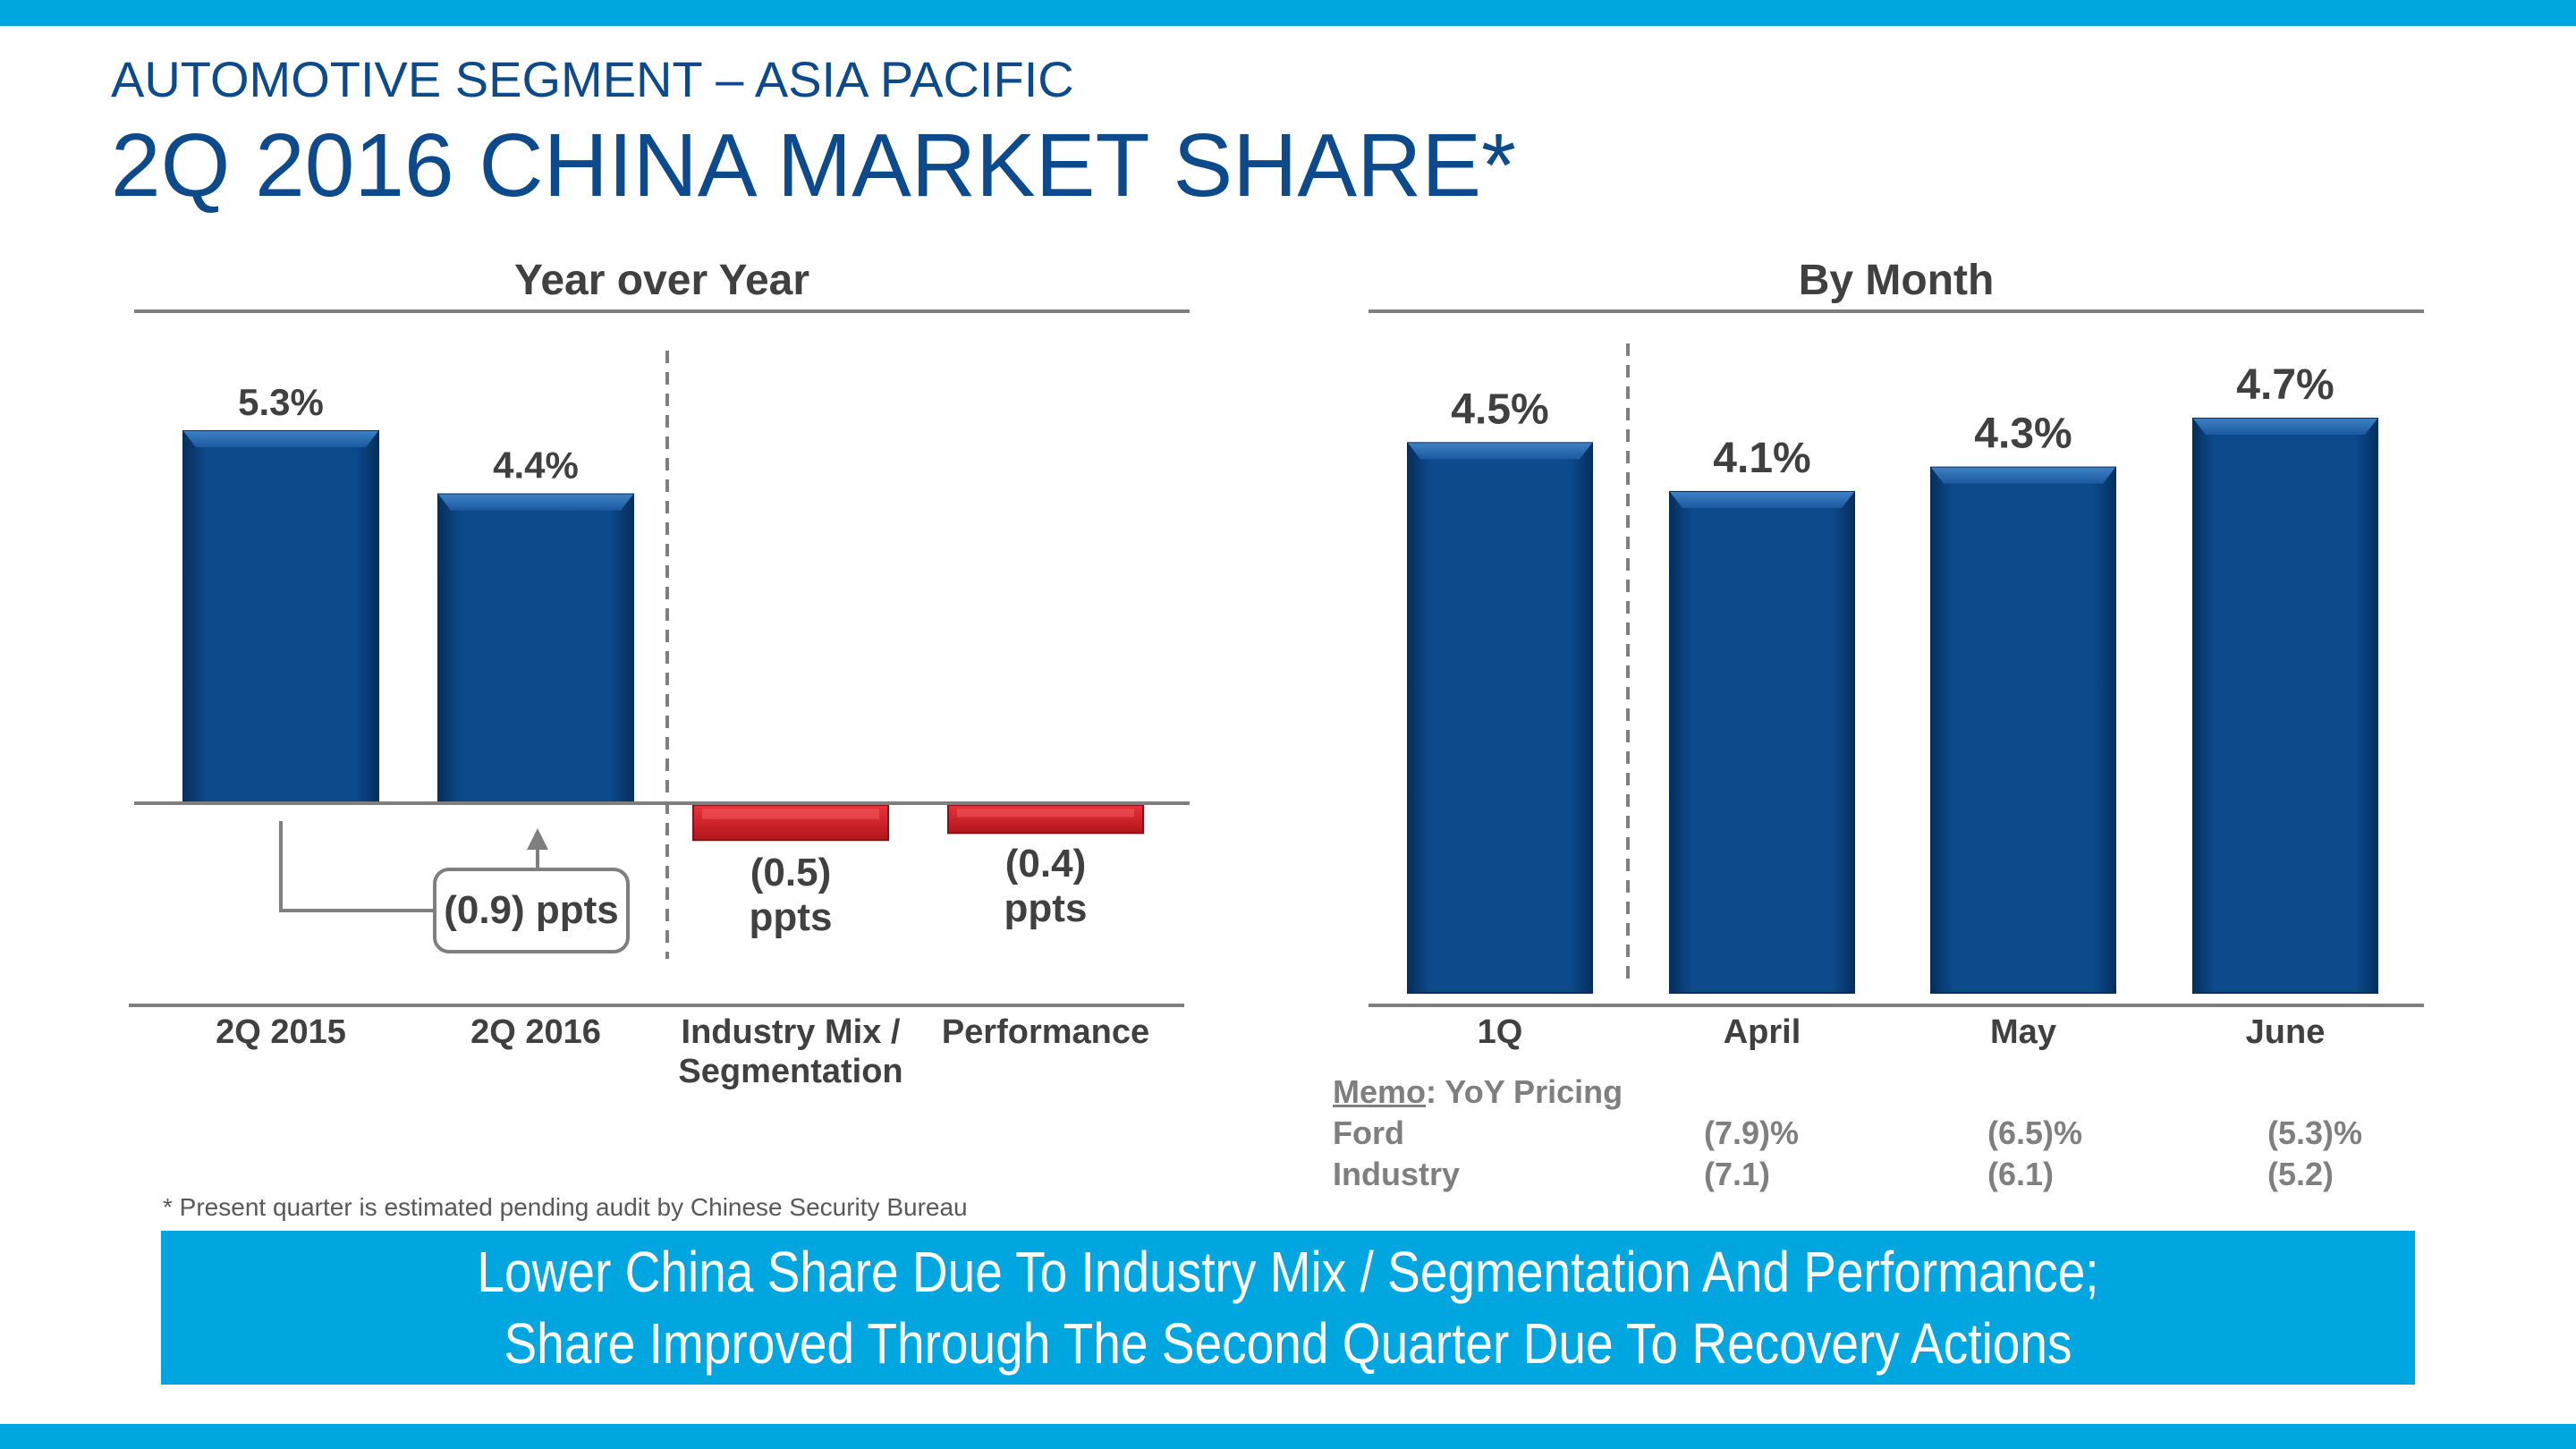  What do you see at coordinates (537, 839) in the screenshot?
I see `yoy-change-arrow-head` at bounding box center [537, 839].